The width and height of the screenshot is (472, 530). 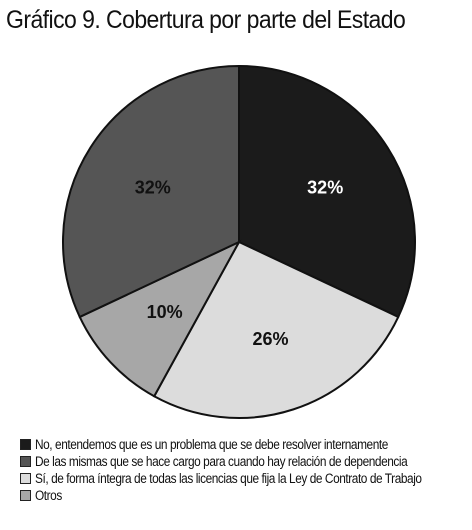 I want to click on legend-swatch-light-gray, so click(x=25, y=478).